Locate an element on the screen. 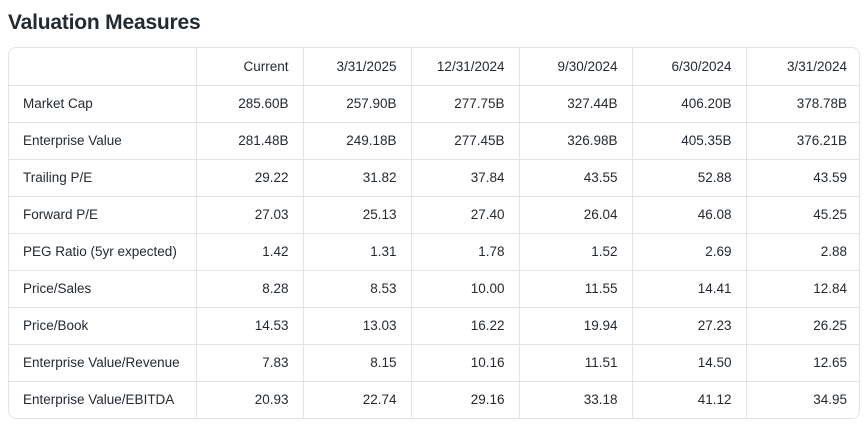 The height and width of the screenshot is (442, 867). column-header: 6/30/2024 is located at coordinates (688, 66).